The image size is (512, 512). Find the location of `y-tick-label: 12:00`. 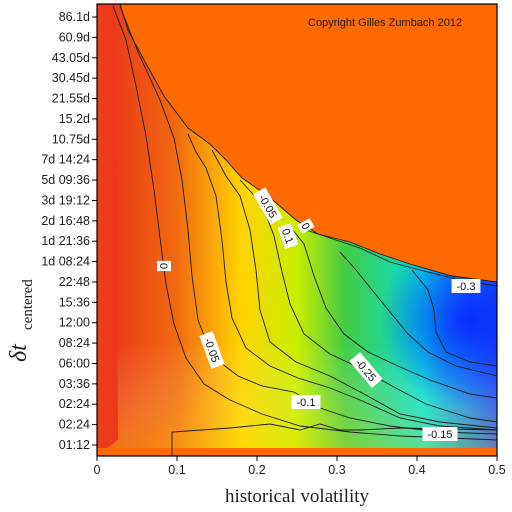

y-tick-label: 12:00 is located at coordinates (74, 323).